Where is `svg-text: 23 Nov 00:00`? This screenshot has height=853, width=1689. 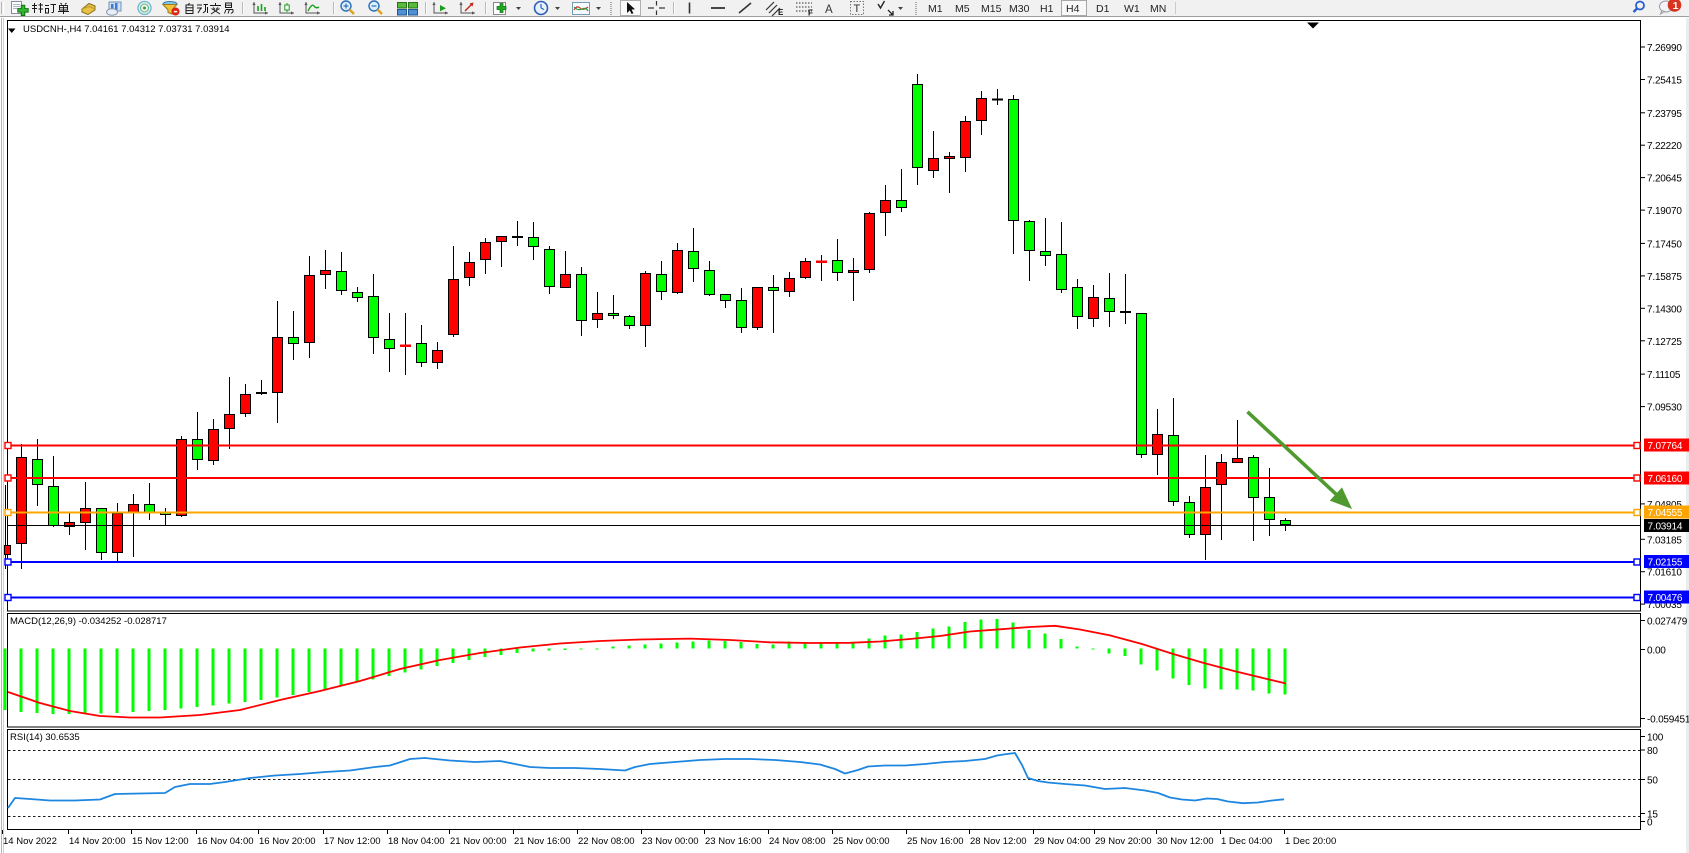
svg-text: 23 Nov 00:00 is located at coordinates (670, 841).